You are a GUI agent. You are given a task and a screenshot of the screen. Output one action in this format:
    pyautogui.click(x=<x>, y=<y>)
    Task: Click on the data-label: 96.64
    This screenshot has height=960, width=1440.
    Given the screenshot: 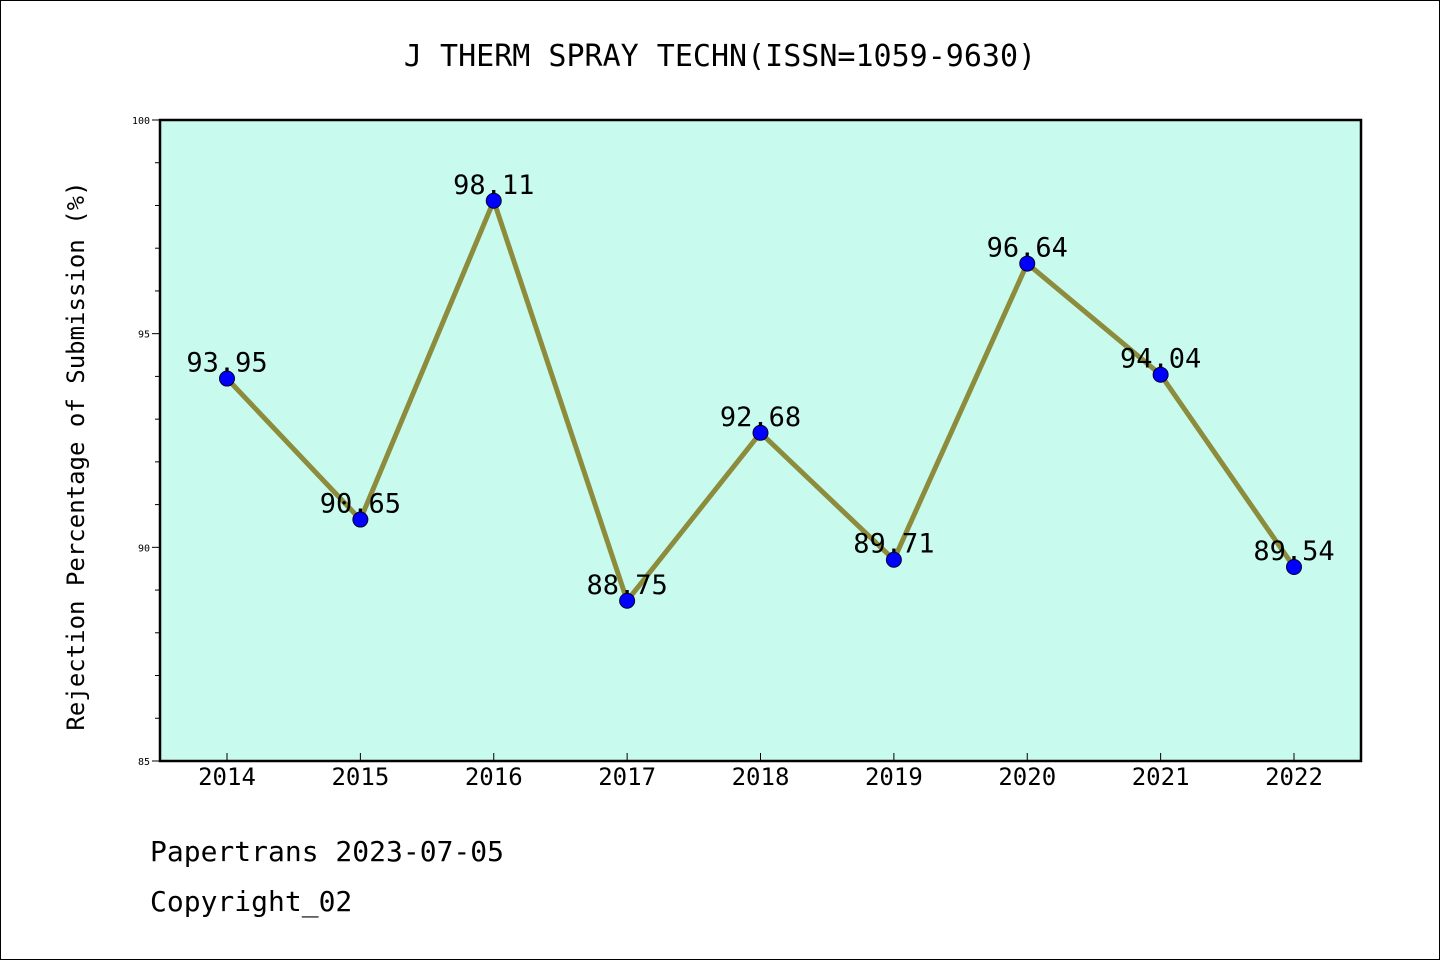 What is the action you would take?
    pyautogui.click(x=1027, y=248)
    